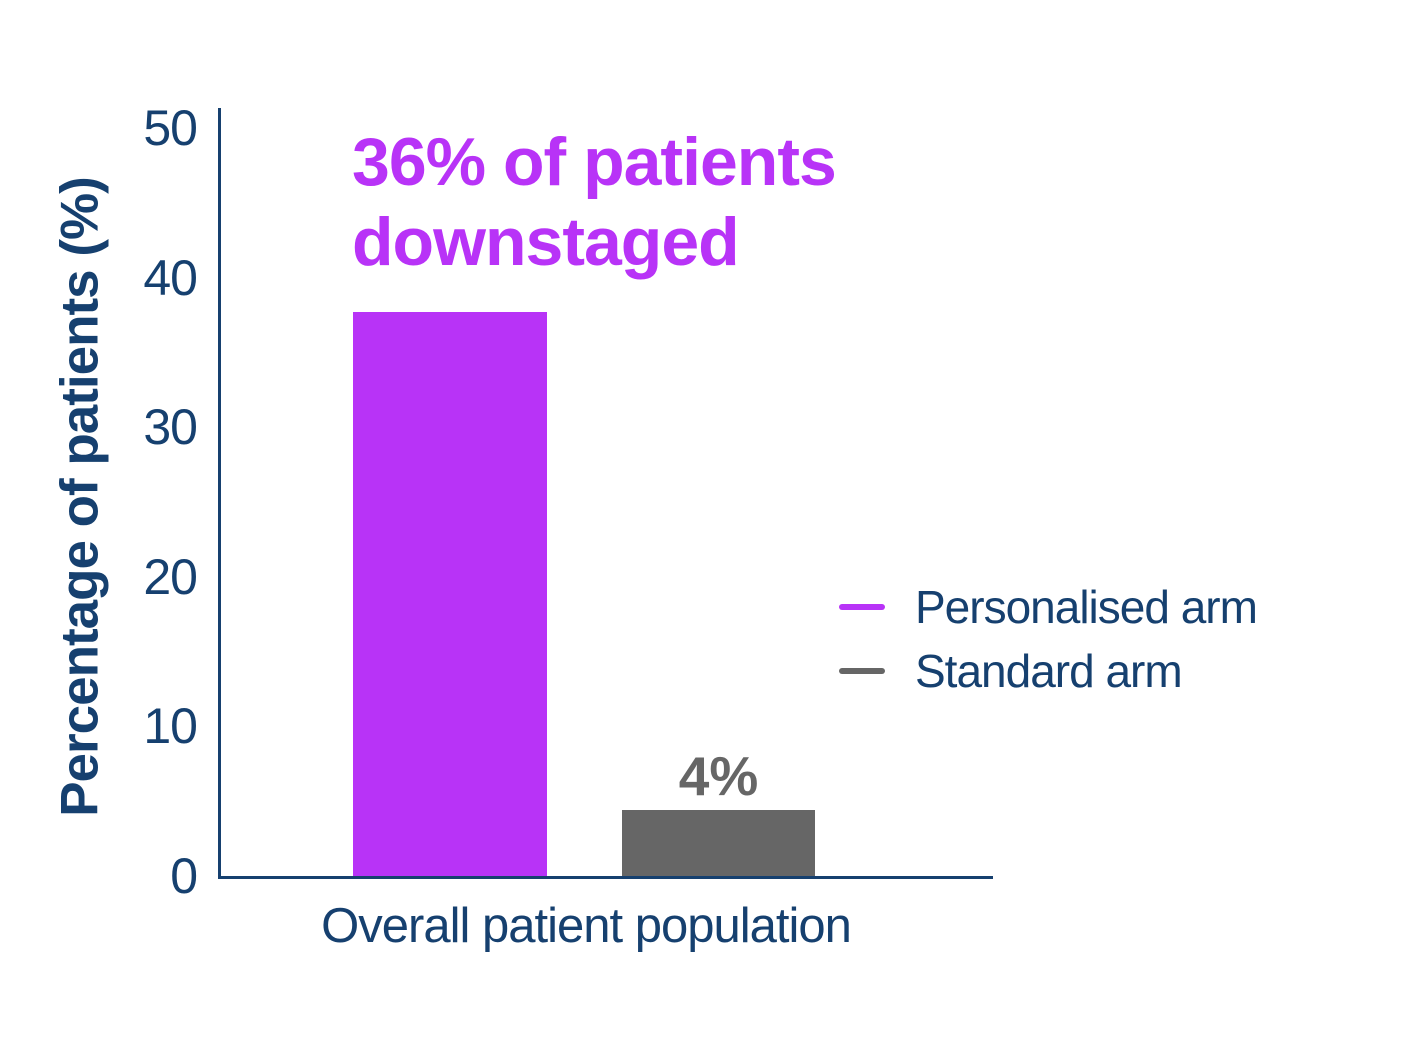  Describe the element at coordinates (450, 594) in the screenshot. I see `bar-personalised-arm` at that location.